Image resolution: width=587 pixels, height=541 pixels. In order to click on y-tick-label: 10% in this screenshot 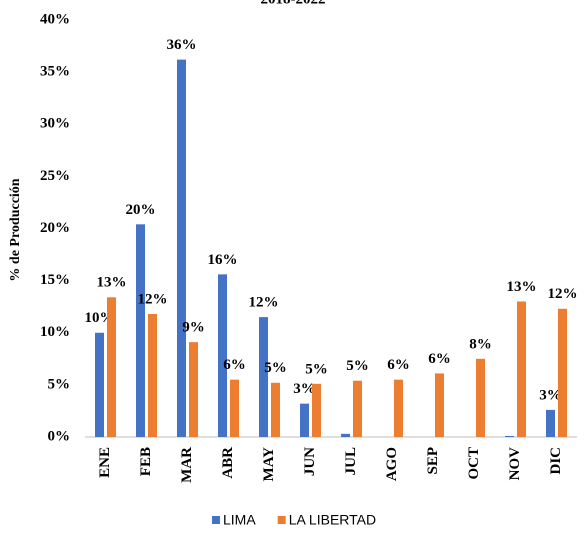, I will do `click(55, 332)`.